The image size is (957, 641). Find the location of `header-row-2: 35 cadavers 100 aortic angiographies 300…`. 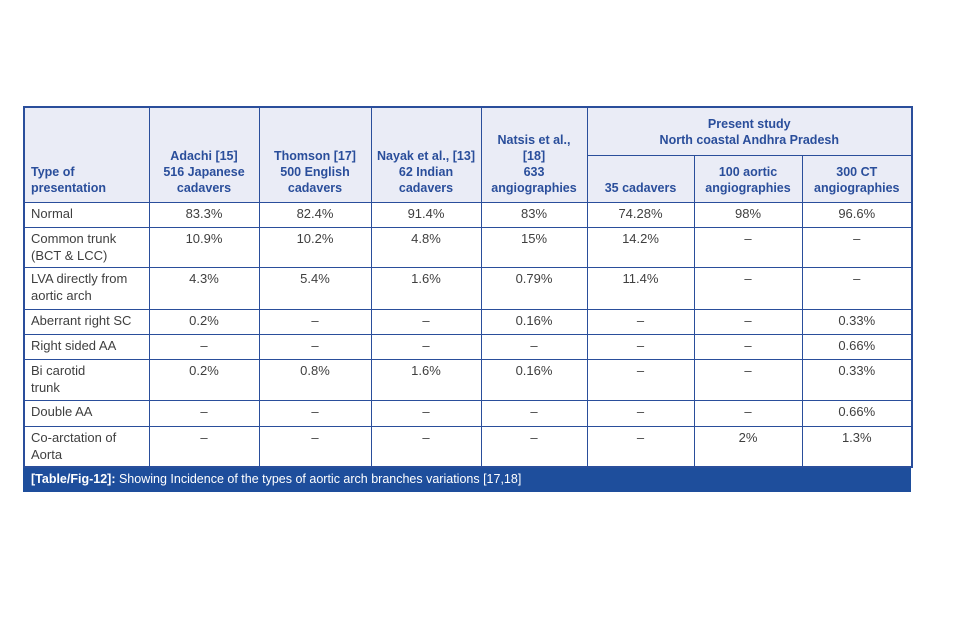

header-row-2: 35 cadavers 100 aortic angiographies 300… is located at coordinates (468, 179).